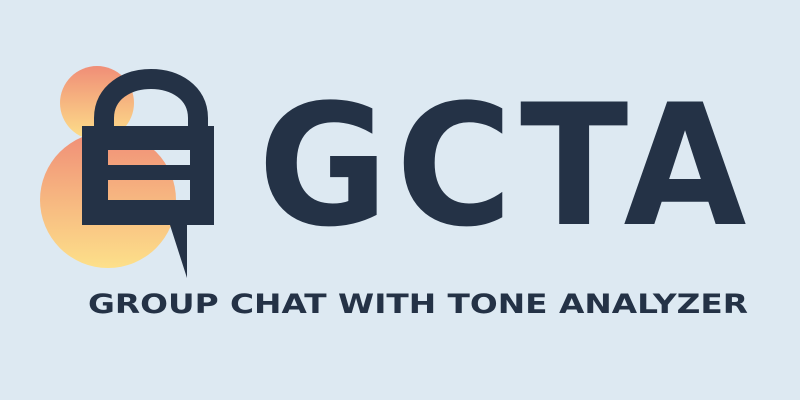  What do you see at coordinates (151, 103) in the screenshot?
I see `padlock-shackle` at bounding box center [151, 103].